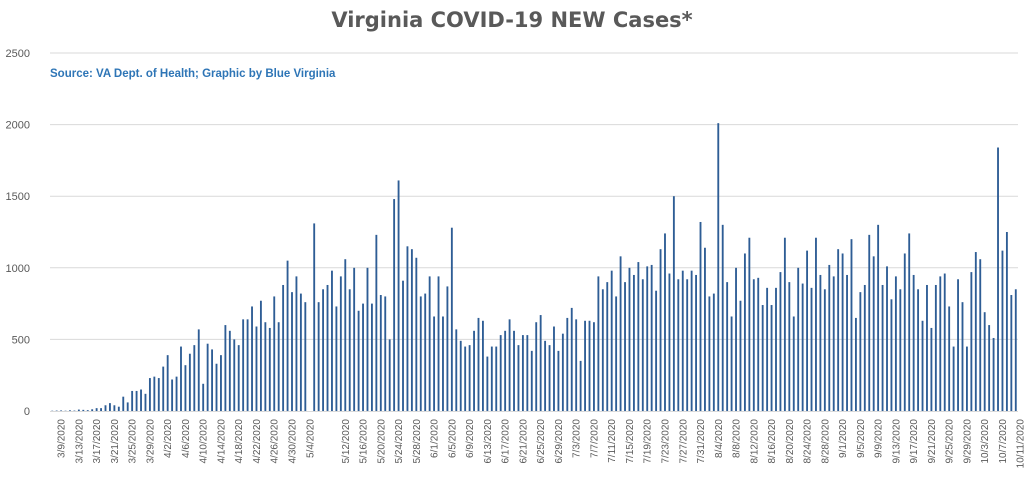 The height and width of the screenshot is (490, 1024). Describe the element at coordinates (186, 438) in the screenshot. I see `x-tick-label: 4/6/2020` at that location.